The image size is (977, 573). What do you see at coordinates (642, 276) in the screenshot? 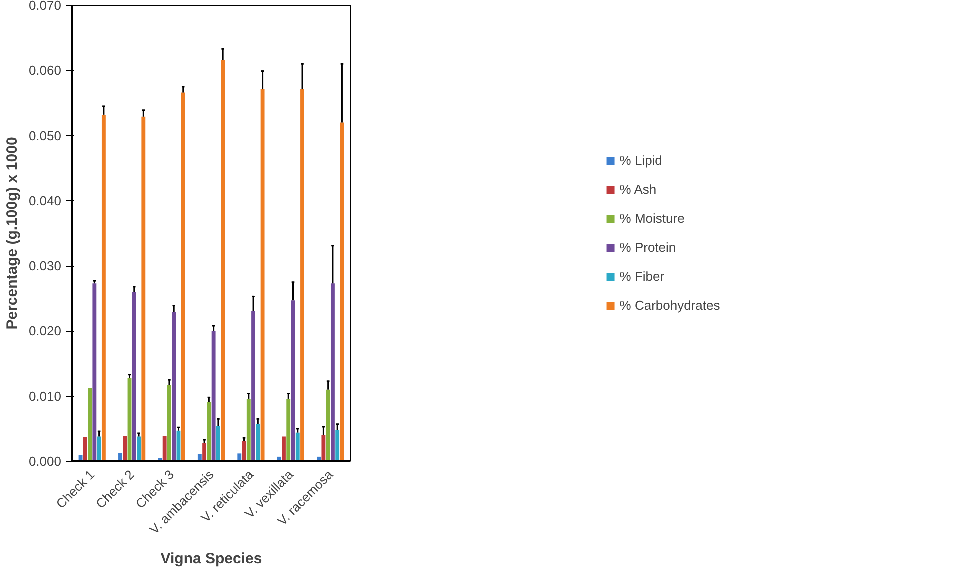
I see `legend-label: % Fiber` at bounding box center [642, 276].